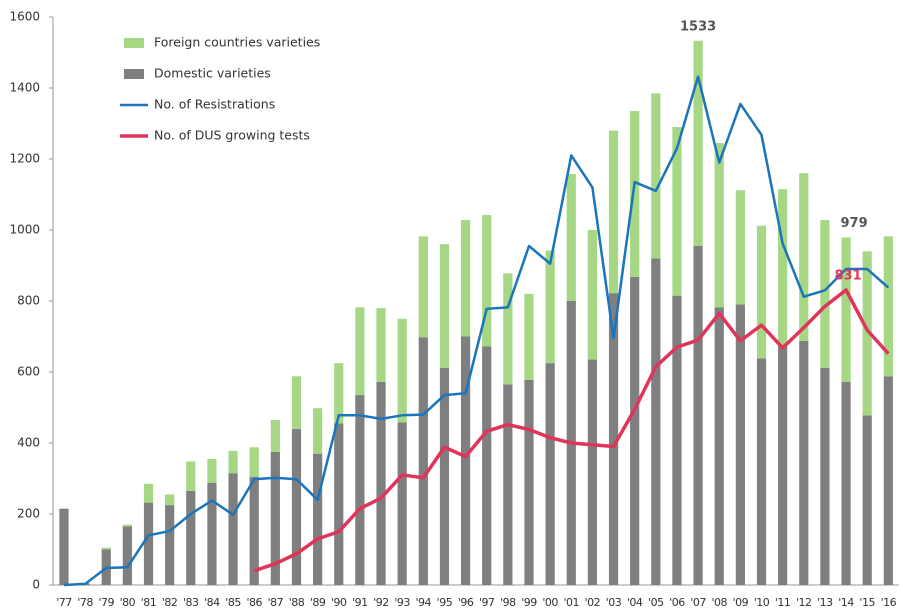 This screenshot has width=903, height=612. I want to click on annotation: 1533, so click(698, 26).